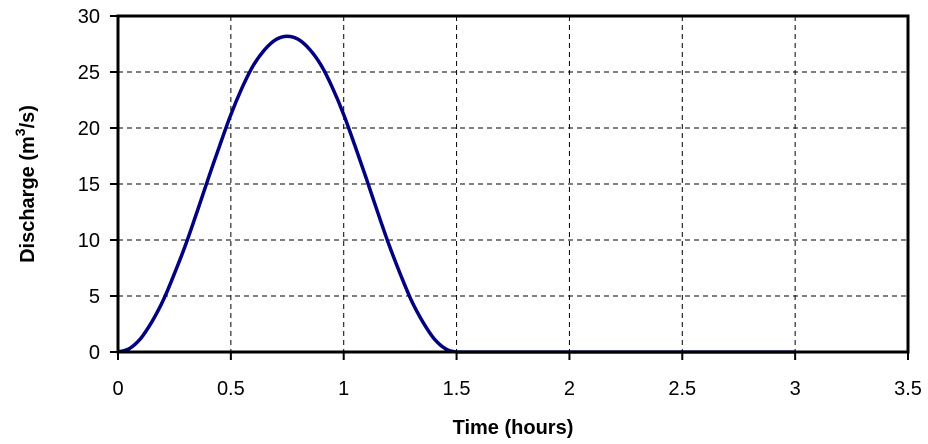 This screenshot has width=928, height=444. I want to click on y-tick-label: 10, so click(89, 241).